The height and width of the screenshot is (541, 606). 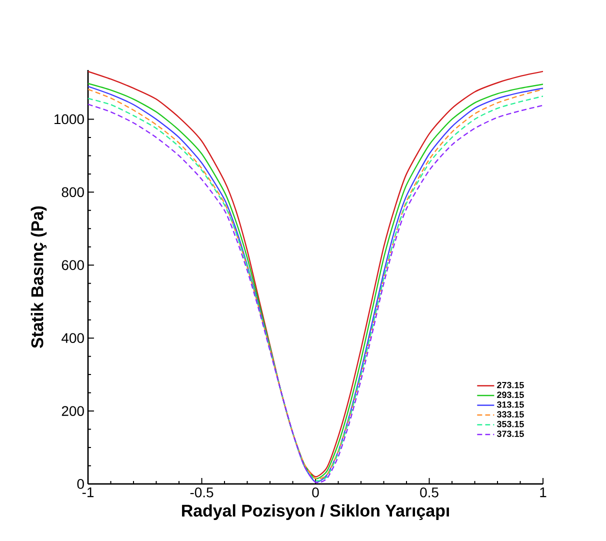 I want to click on y-tick-label: 200, so click(x=73, y=411).